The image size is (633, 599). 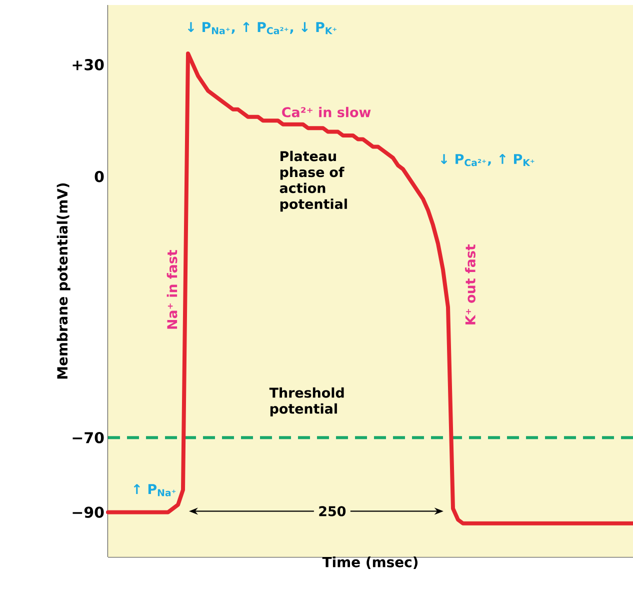 What do you see at coordinates (172, 289) in the screenshot?
I see `annotation: Na⁺ in fast` at bounding box center [172, 289].